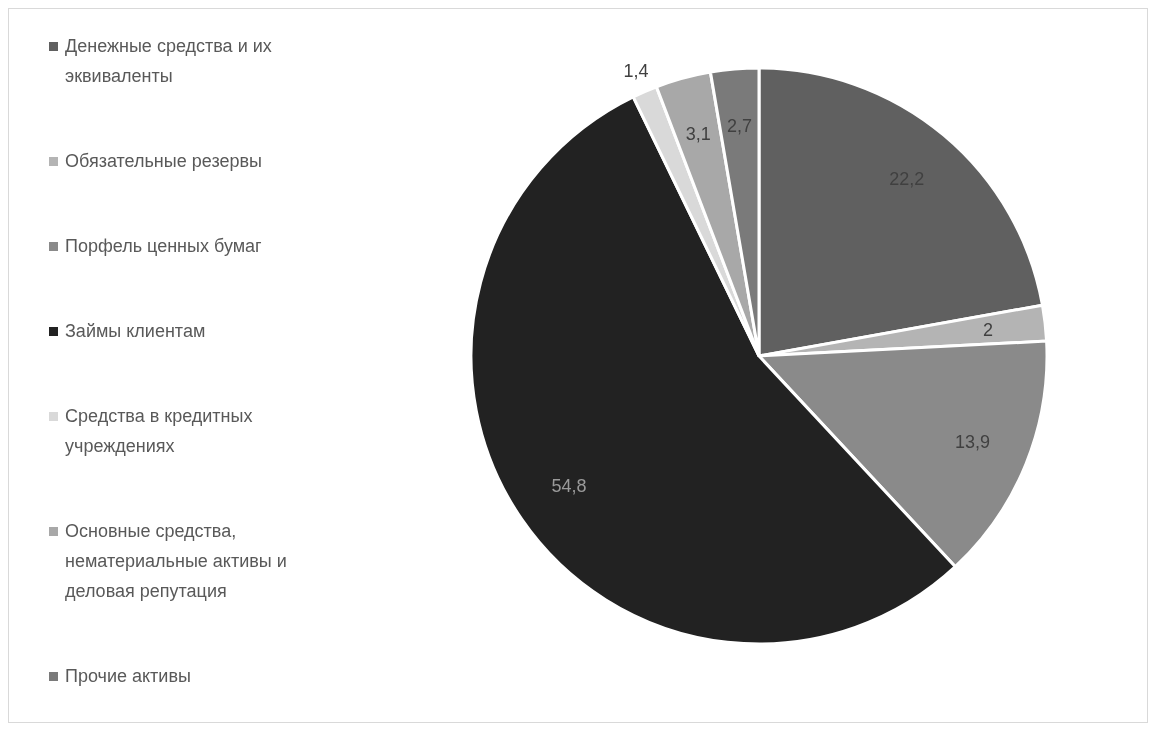 The height and width of the screenshot is (733, 1149). Describe the element at coordinates (973, 442) in the screenshot. I see `data-label: 13,9` at that location.